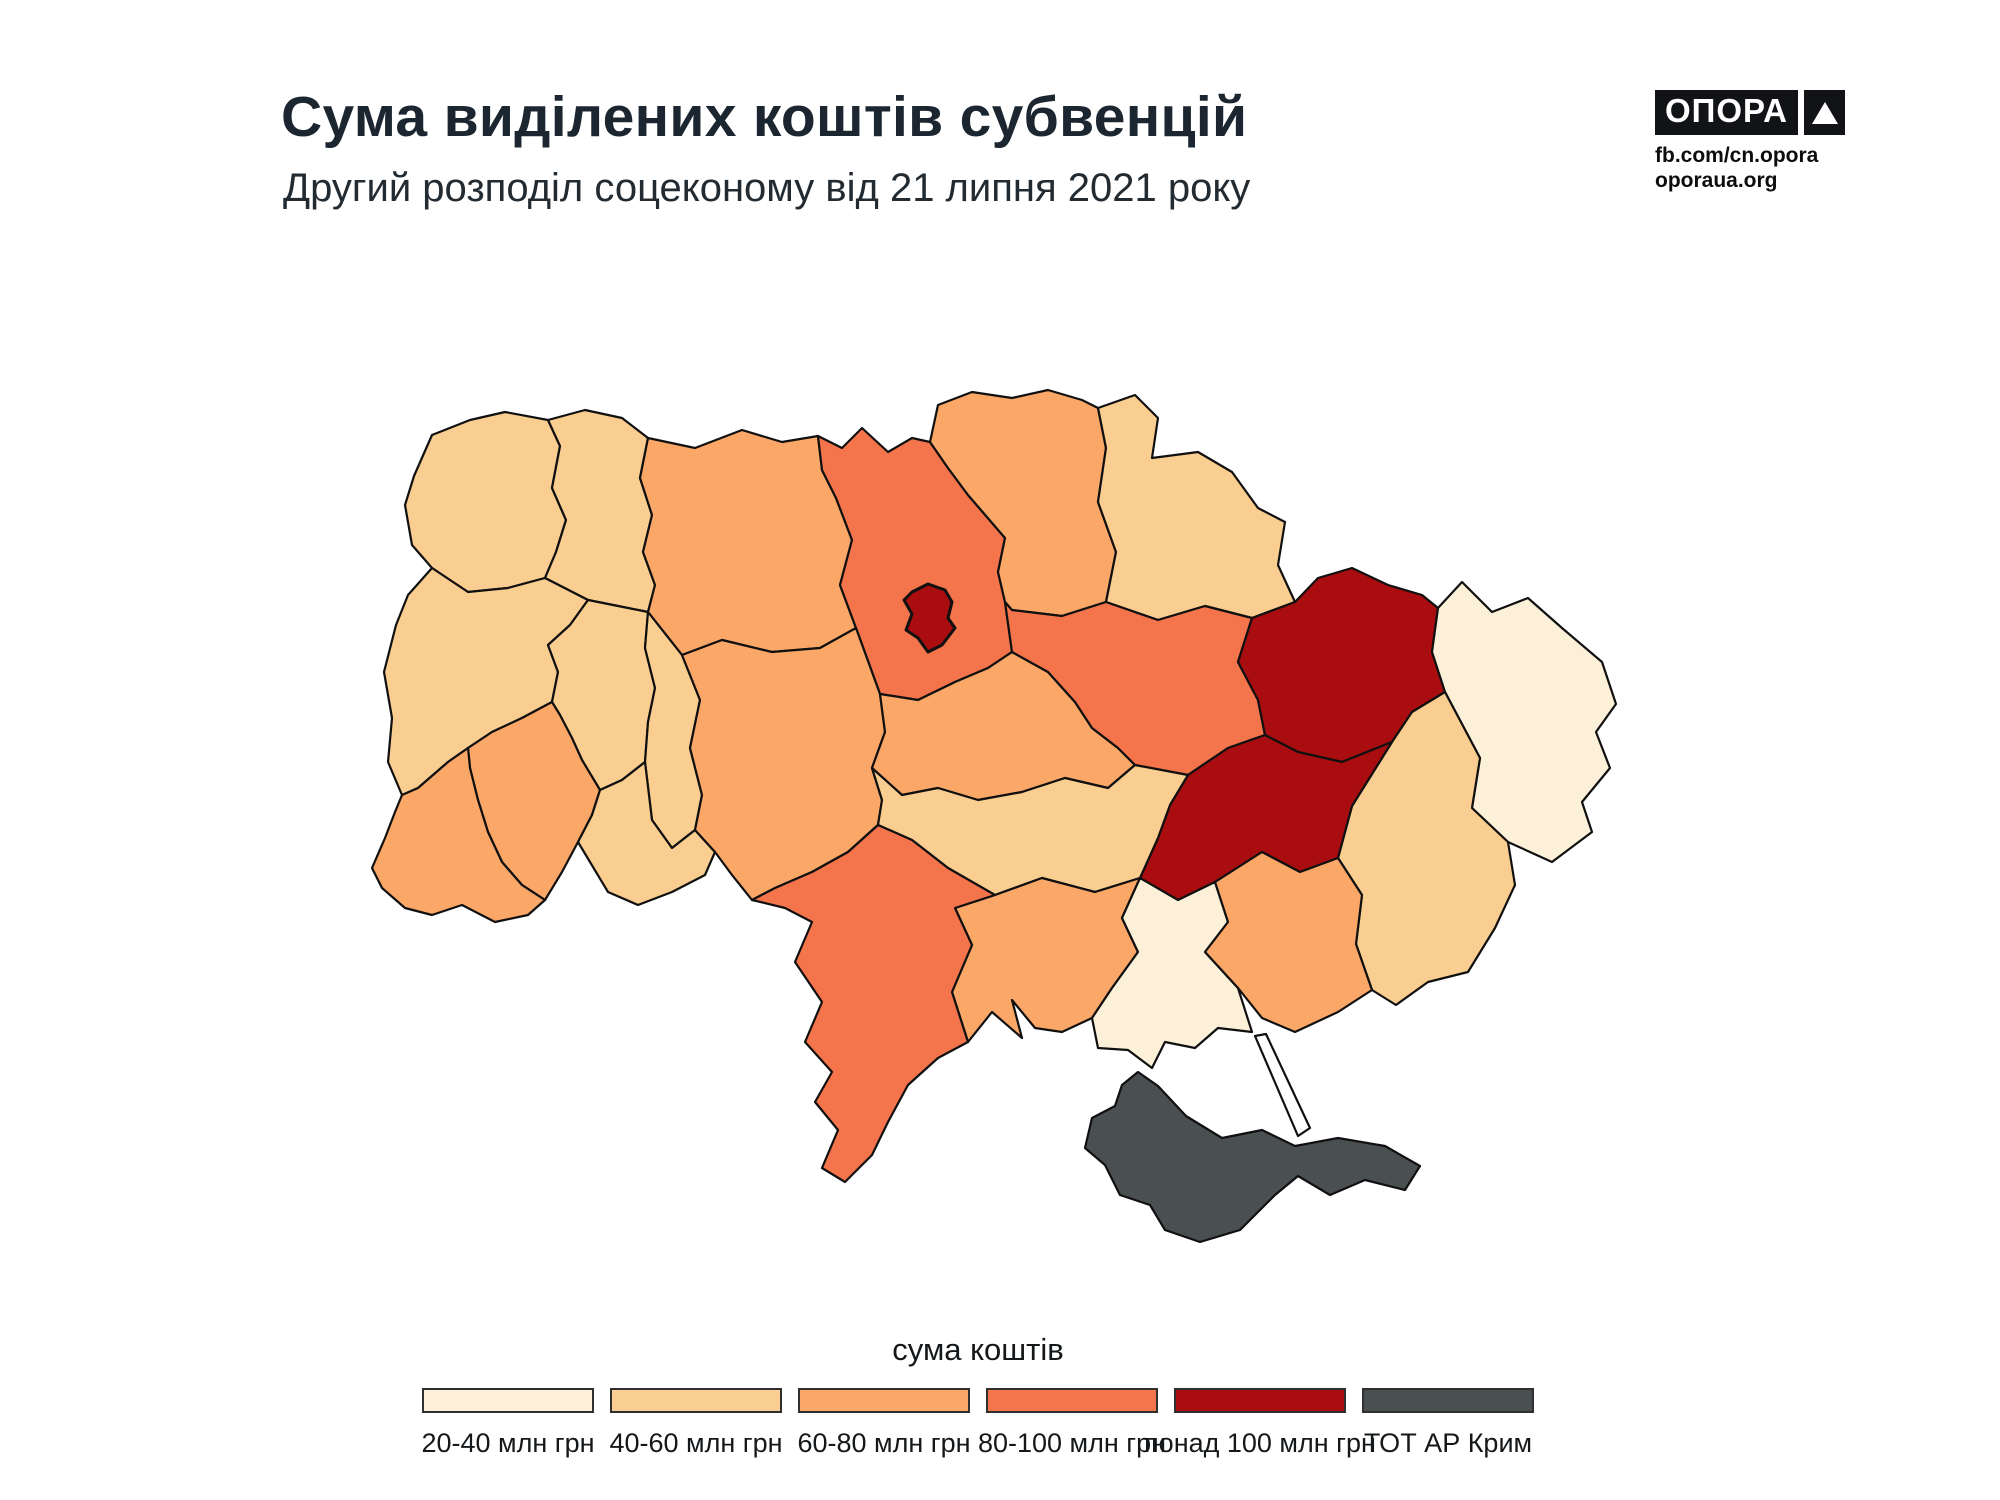 Image resolution: width=2000 pixels, height=1500 pixels. What do you see at coordinates (873, 1003) in the screenshot?
I see `region-odesa` at bounding box center [873, 1003].